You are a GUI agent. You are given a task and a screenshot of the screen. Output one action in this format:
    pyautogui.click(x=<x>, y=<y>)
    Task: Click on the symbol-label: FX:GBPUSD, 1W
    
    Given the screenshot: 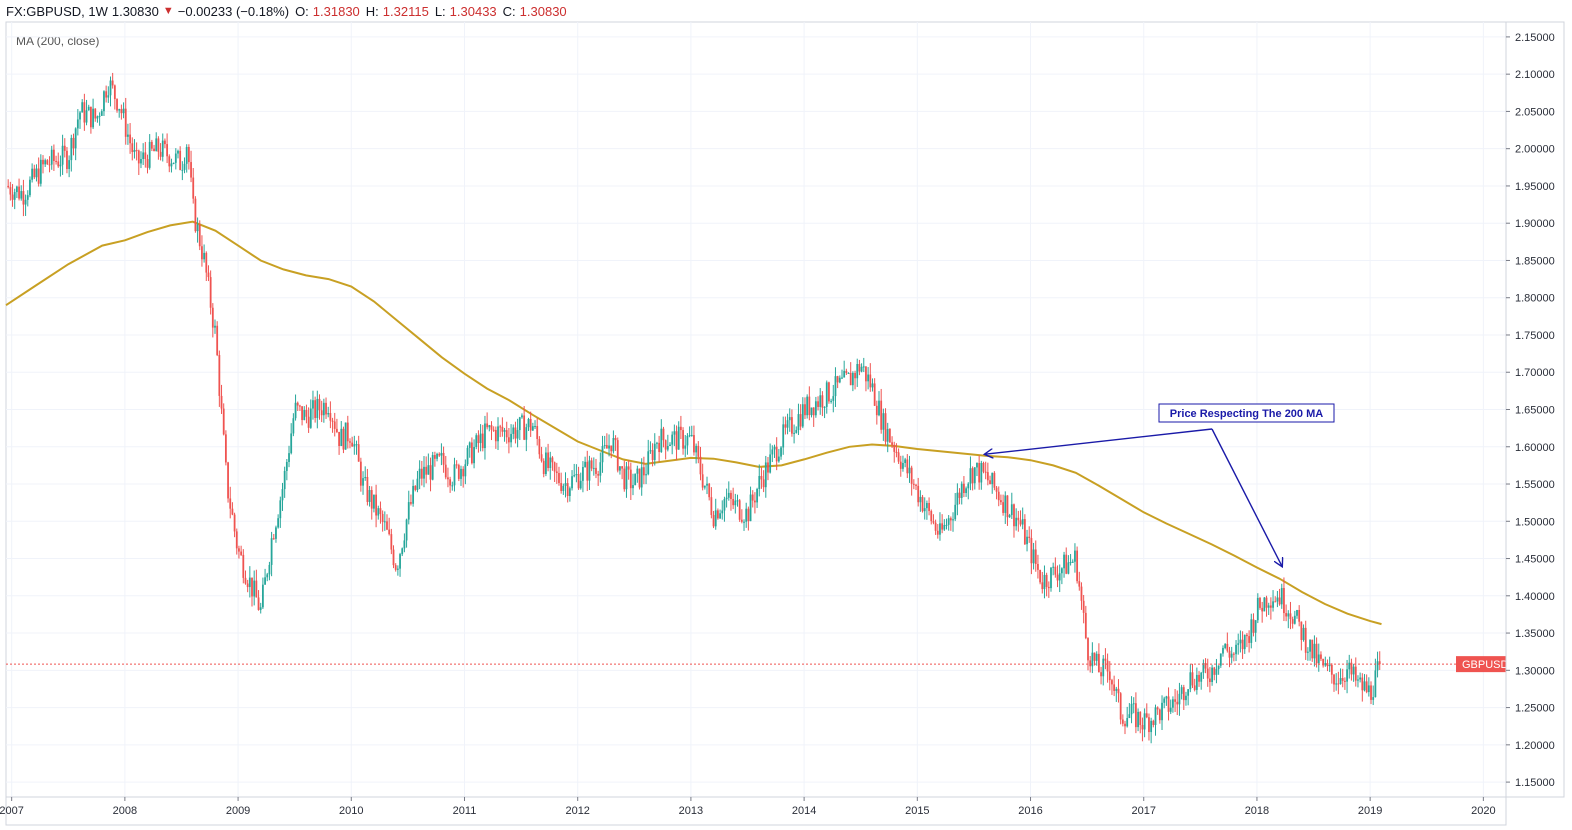 What is the action you would take?
    pyautogui.click(x=57, y=11)
    